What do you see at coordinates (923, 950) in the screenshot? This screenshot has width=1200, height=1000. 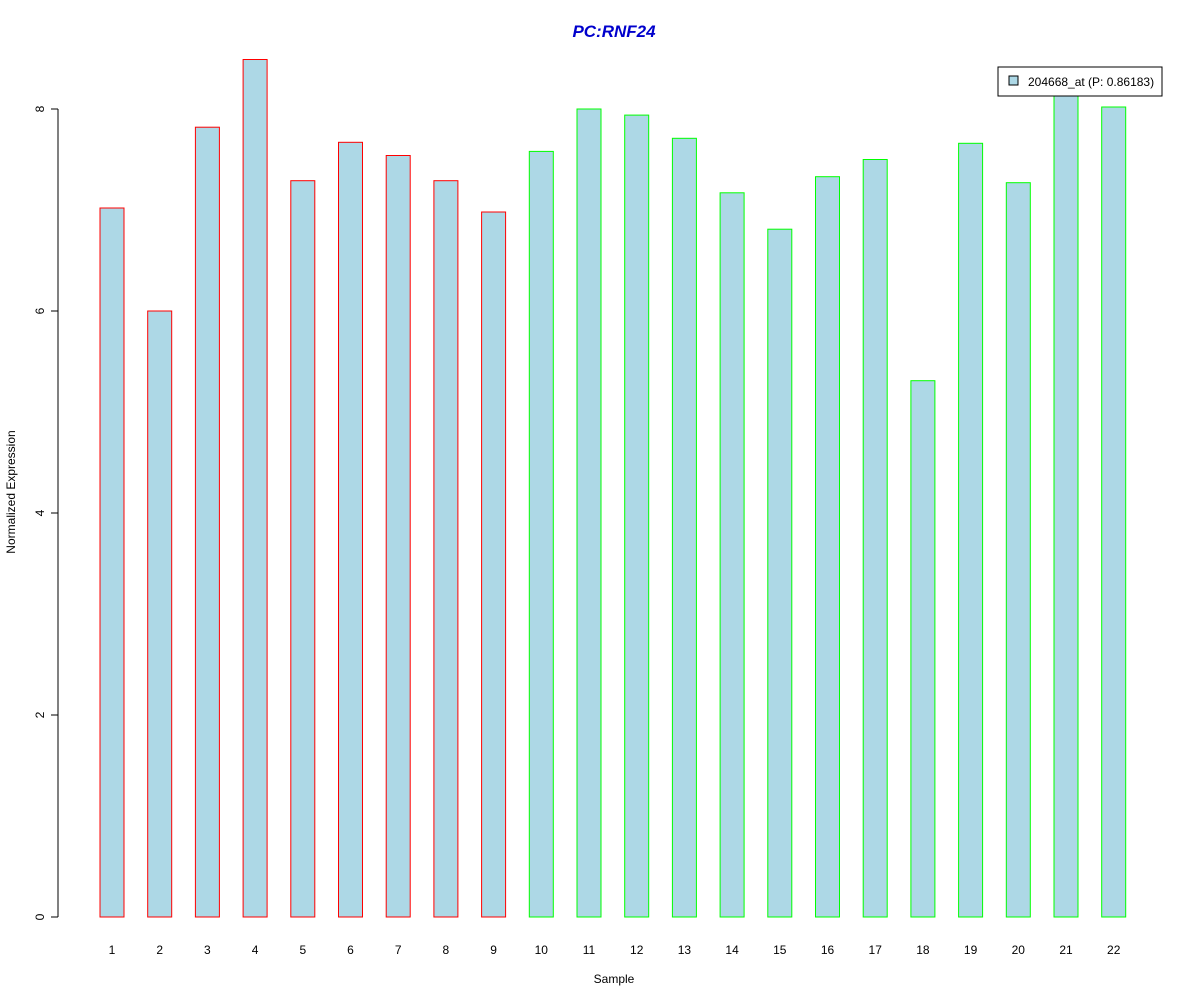 I see `x-tick-label: 18` at bounding box center [923, 950].